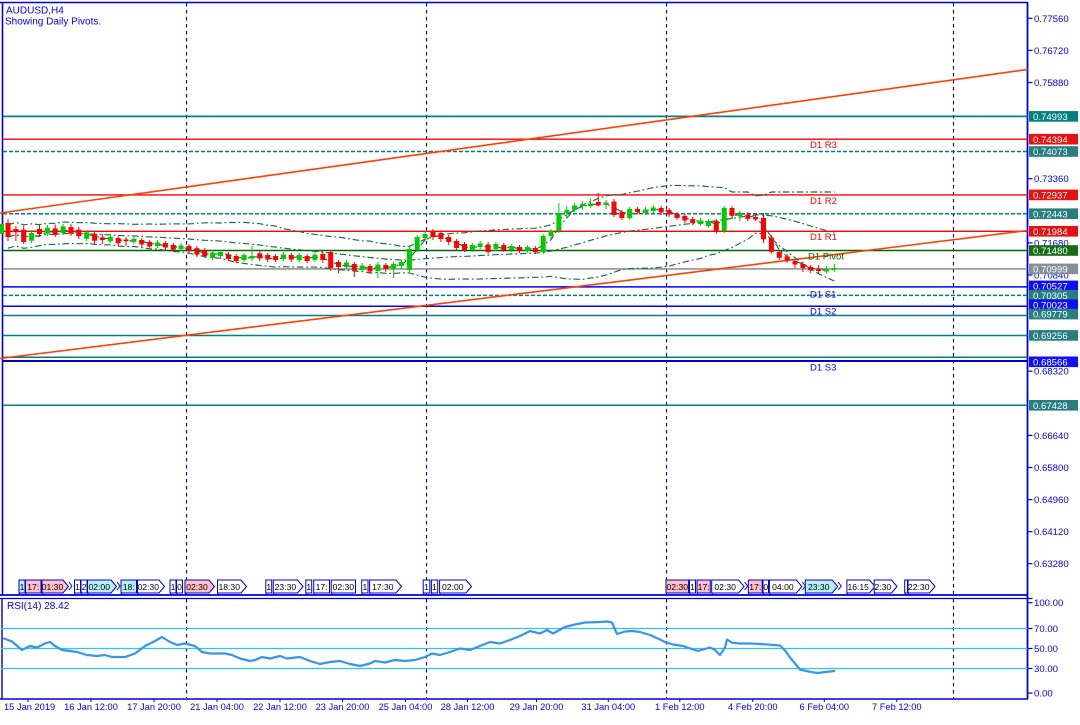 The width and height of the screenshot is (1080, 725). What do you see at coordinates (537, 707) in the screenshot?
I see `svg-text: 29 Jan 20:00` at bounding box center [537, 707].